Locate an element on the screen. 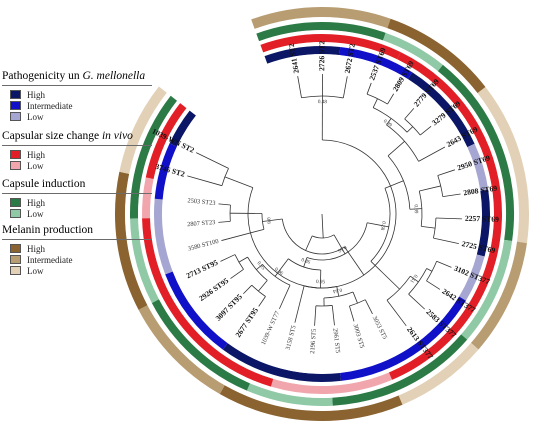 This screenshot has width=550, height=431. bootstrap-value: 0.48 is located at coordinates (323, 102).